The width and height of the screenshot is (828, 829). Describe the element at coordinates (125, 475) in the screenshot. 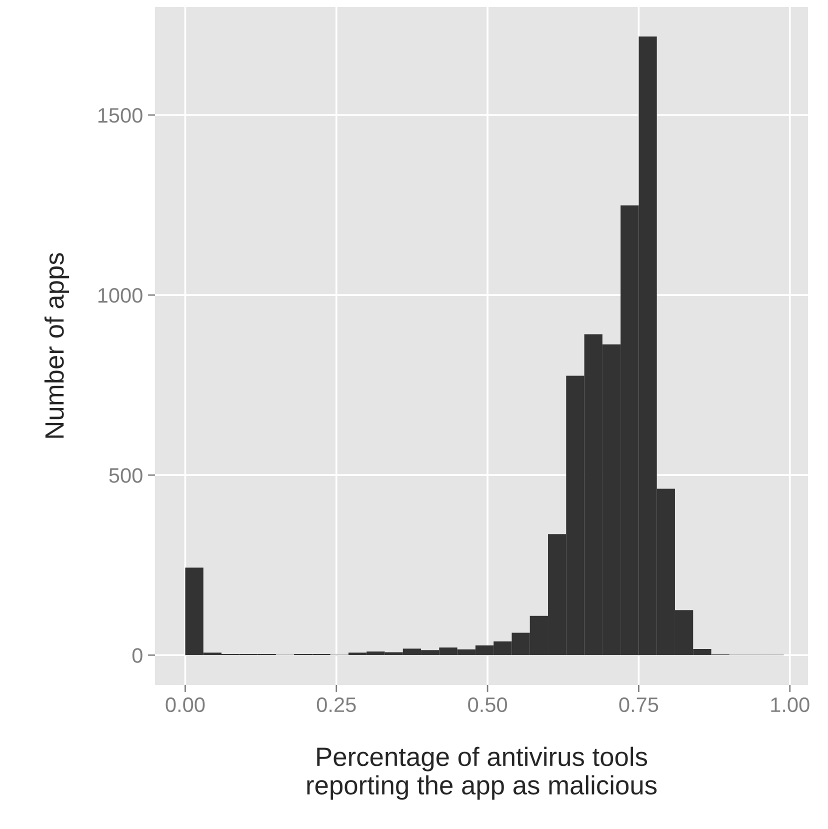

I see `y-tick-label: 500` at that location.